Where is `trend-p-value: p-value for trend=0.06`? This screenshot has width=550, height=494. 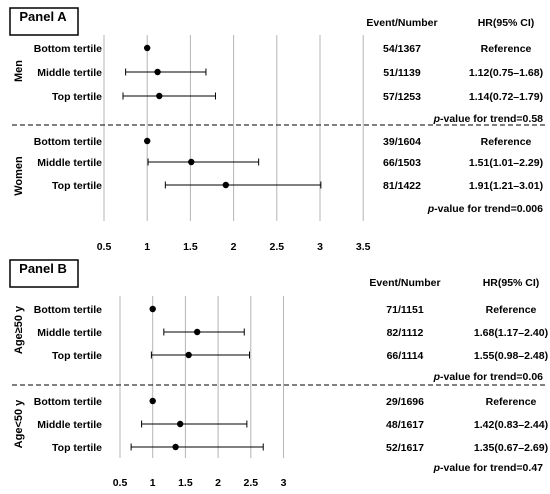
trend-p-value: p-value for trend=0.06 is located at coordinates (488, 377).